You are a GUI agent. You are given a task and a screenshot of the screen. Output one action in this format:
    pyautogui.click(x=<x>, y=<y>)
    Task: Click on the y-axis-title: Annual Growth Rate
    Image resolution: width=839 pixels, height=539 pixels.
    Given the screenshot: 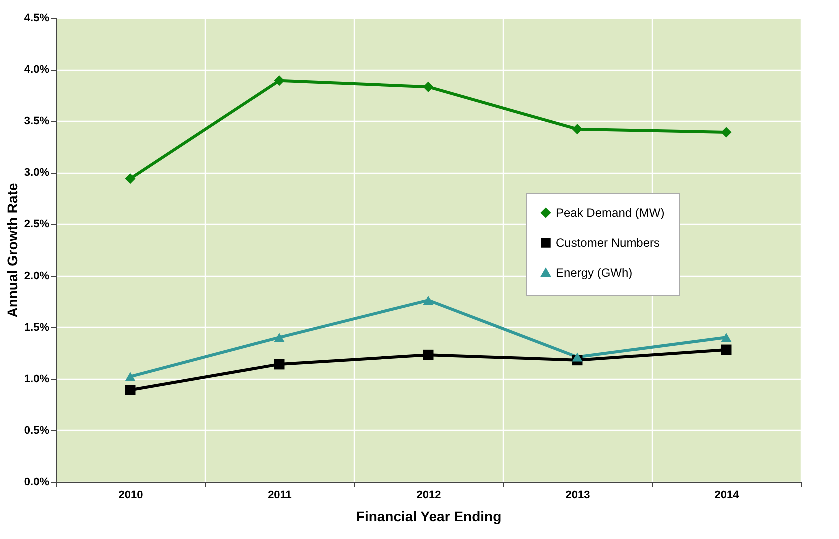 What is the action you would take?
    pyautogui.click(x=12, y=250)
    